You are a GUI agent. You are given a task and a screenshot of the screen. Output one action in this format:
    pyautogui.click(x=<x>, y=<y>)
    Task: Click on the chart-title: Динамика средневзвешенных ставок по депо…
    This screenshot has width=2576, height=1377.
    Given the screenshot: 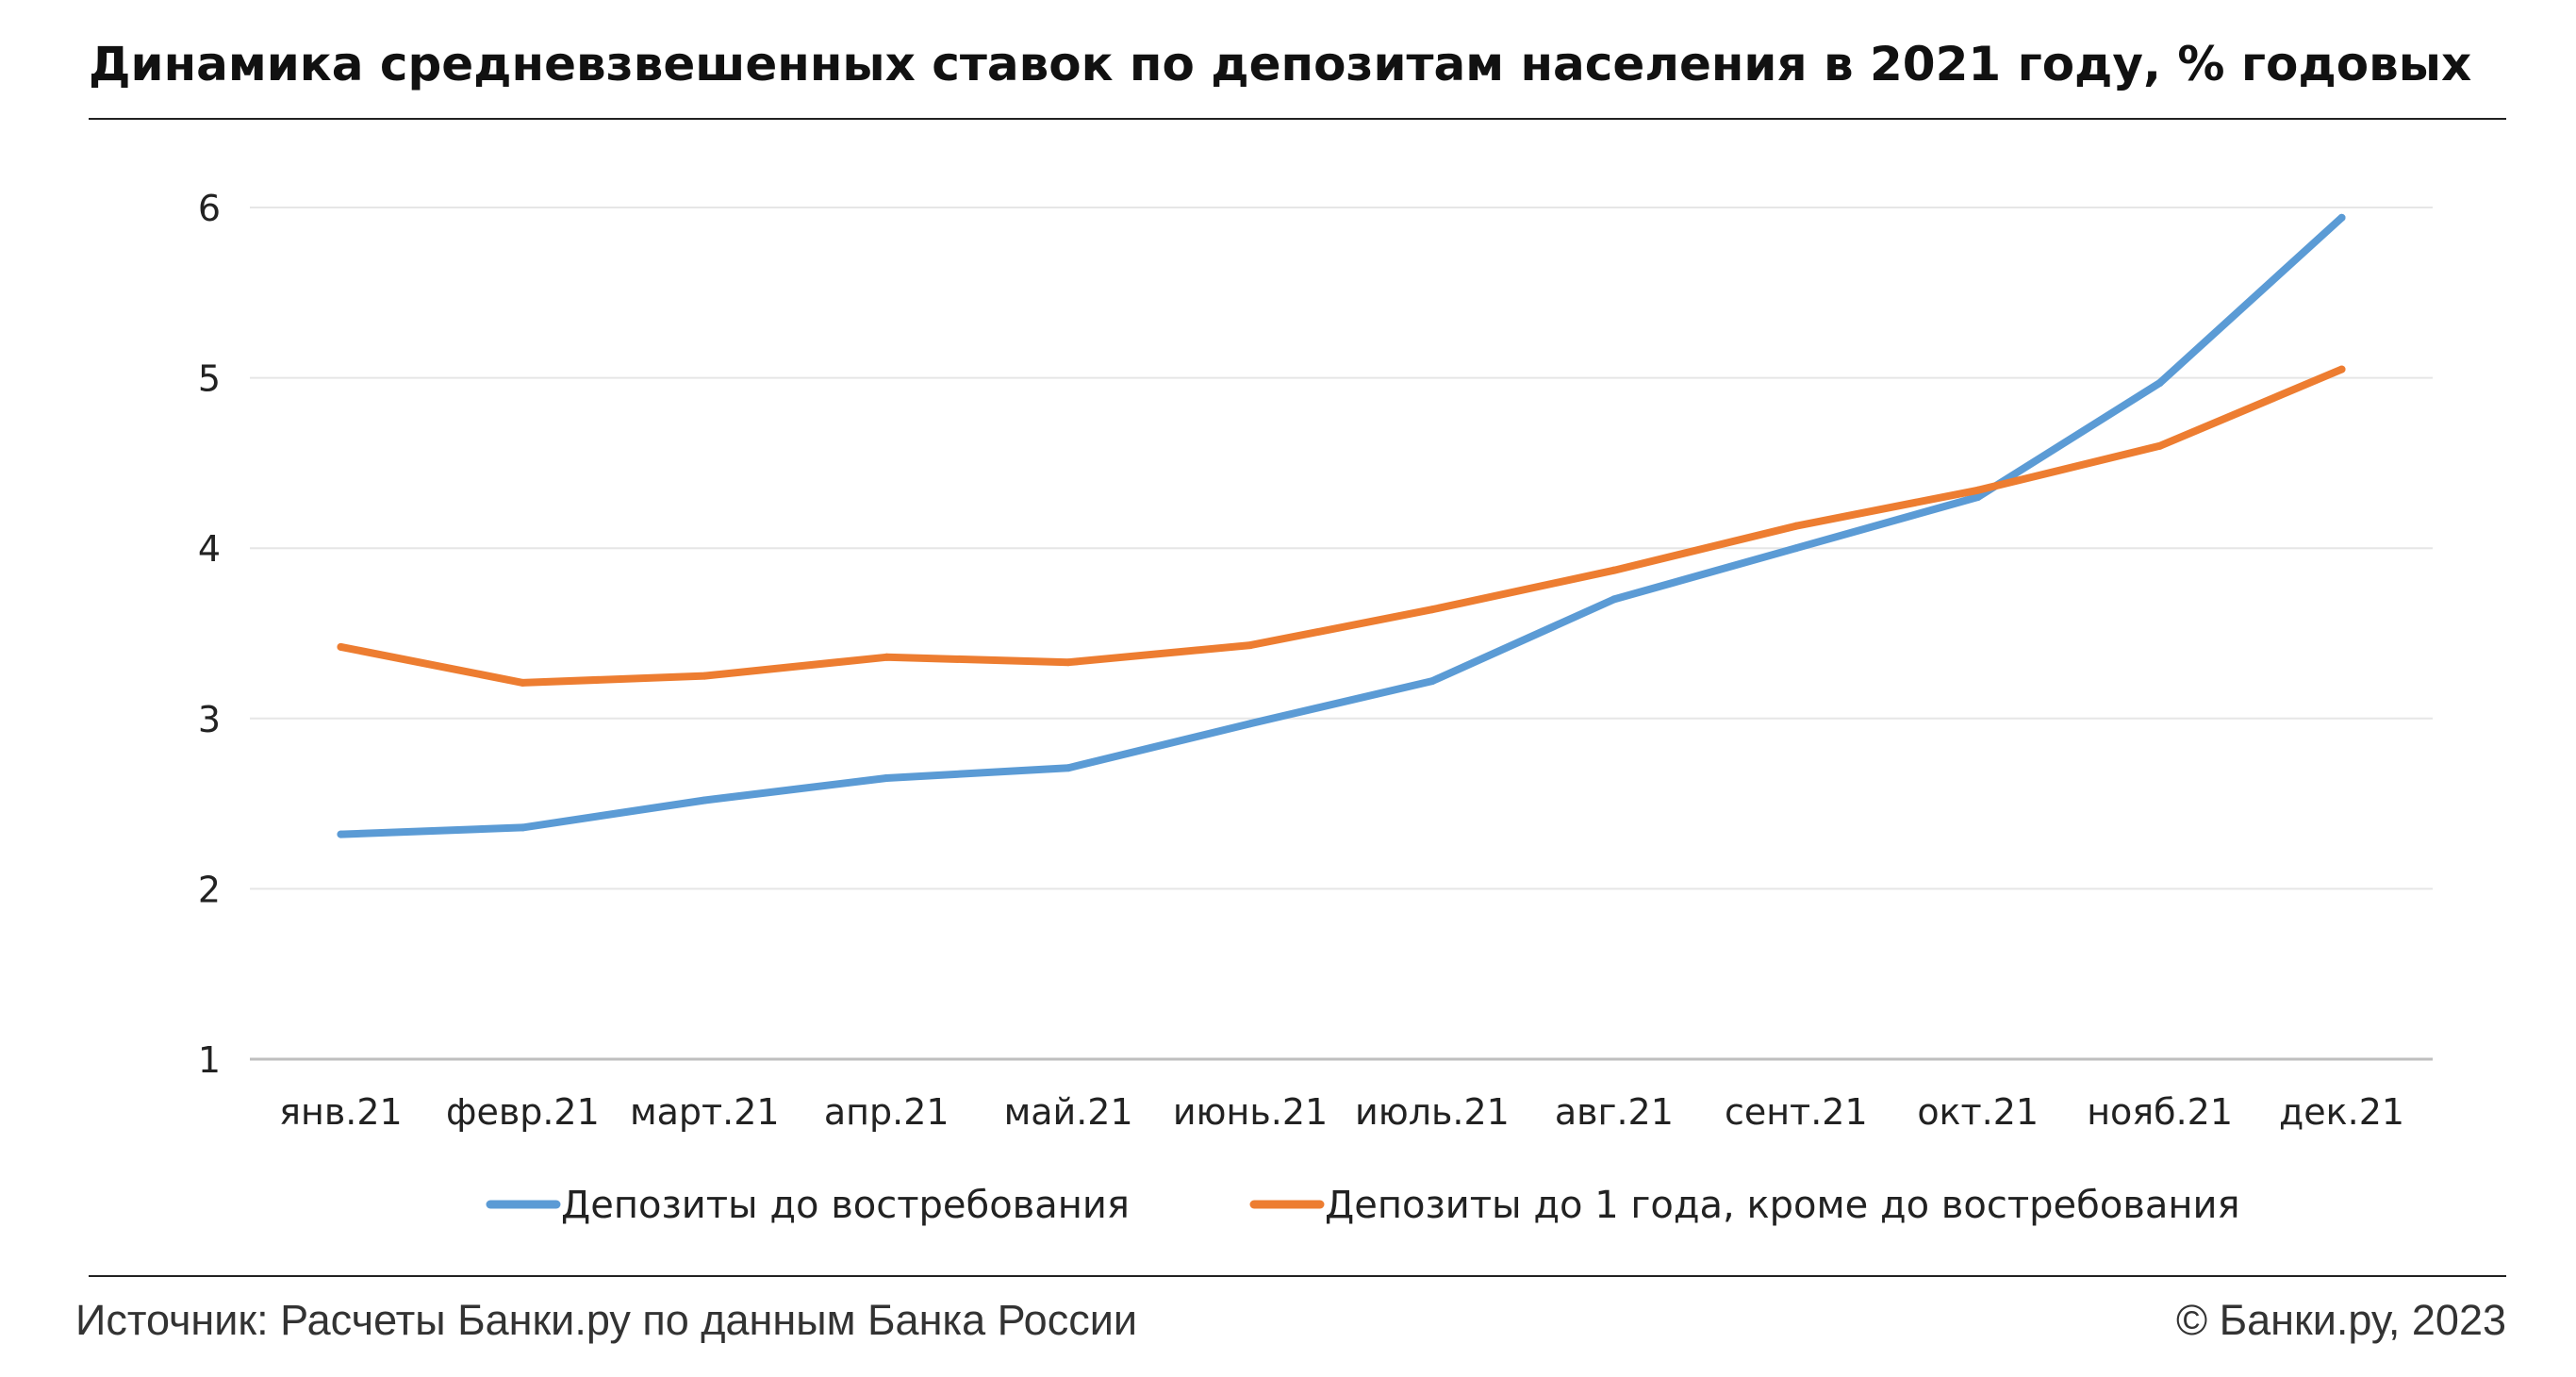 What is the action you would take?
    pyautogui.click(x=1280, y=64)
    